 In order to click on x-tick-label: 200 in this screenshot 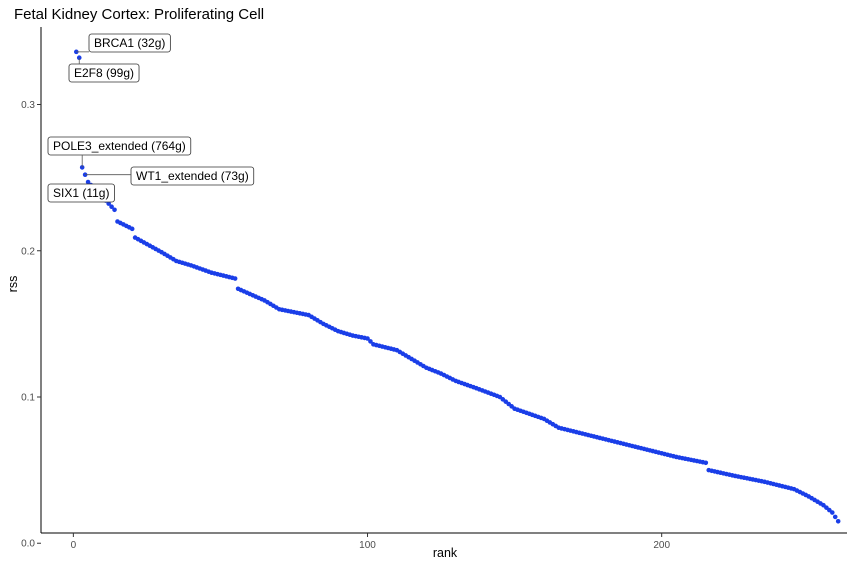, I will do `click(661, 545)`.